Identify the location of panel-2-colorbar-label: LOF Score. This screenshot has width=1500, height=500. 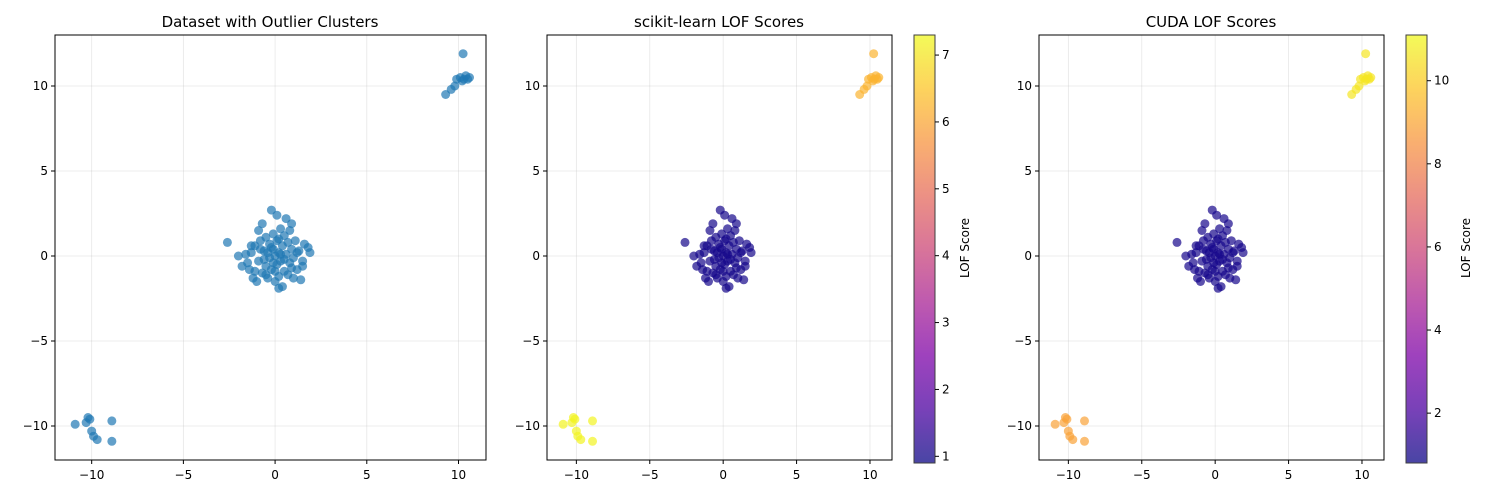
(965, 248).